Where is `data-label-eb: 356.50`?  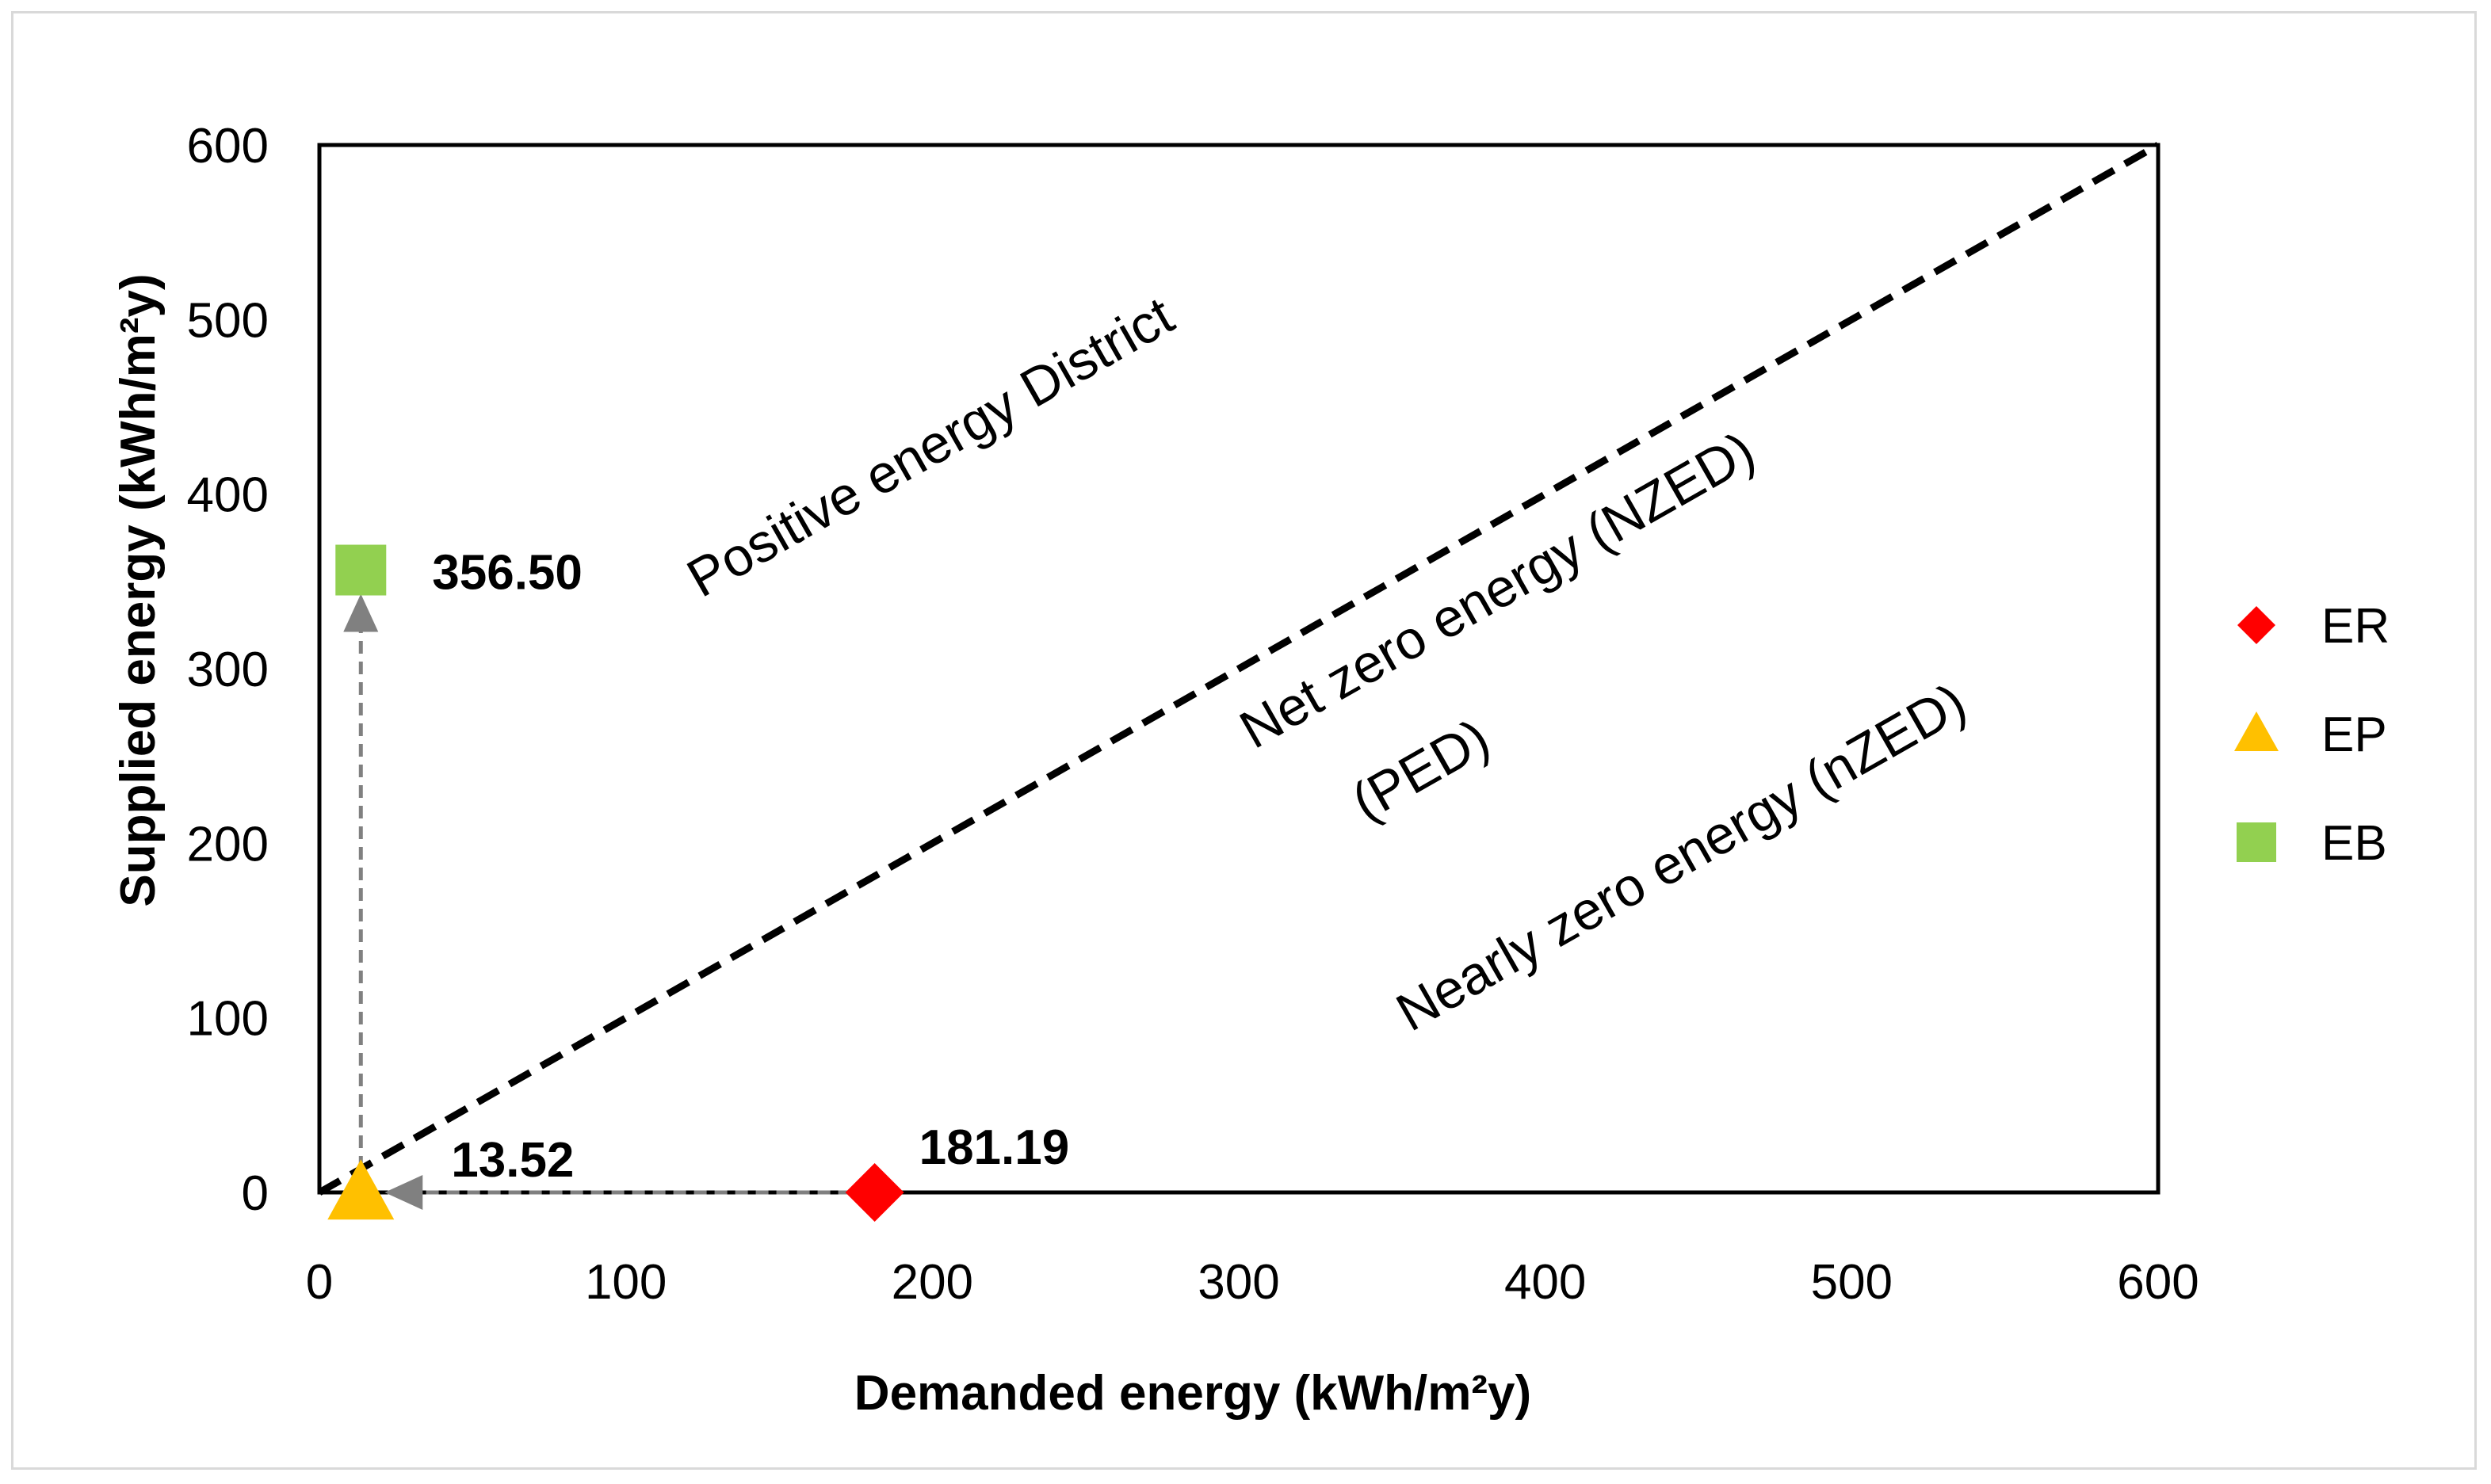
data-label-eb: 356.50 is located at coordinates (507, 573).